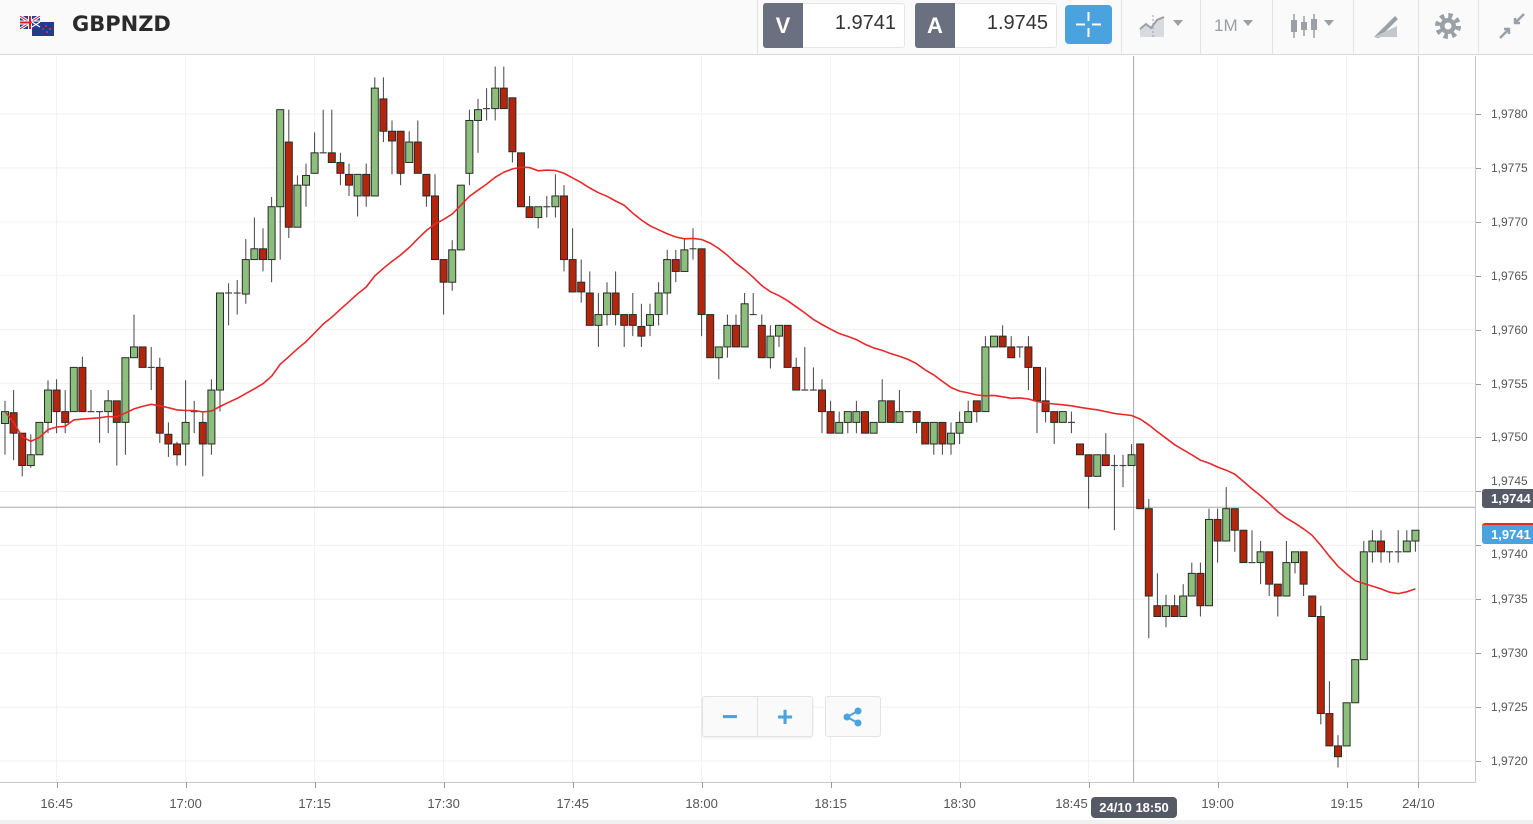 The width and height of the screenshot is (1533, 824). Describe the element at coordinates (1509, 599) in the screenshot. I see `price-label: 1,9735` at that location.